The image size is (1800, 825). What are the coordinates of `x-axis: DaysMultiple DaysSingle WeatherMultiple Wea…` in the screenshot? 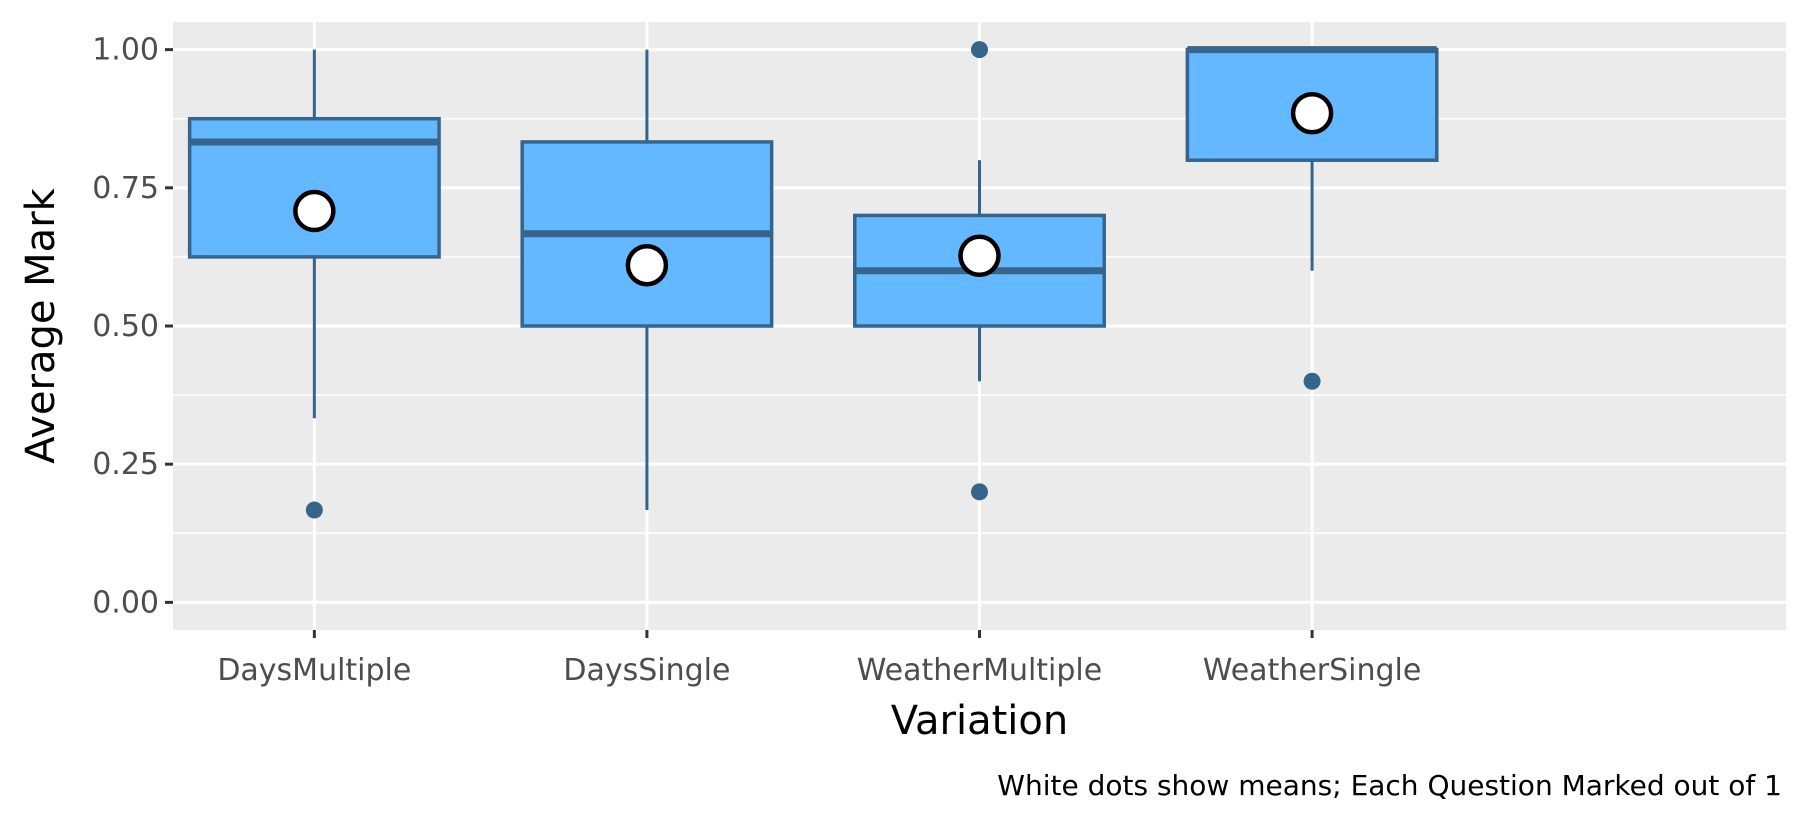 It's located at (819, 659).